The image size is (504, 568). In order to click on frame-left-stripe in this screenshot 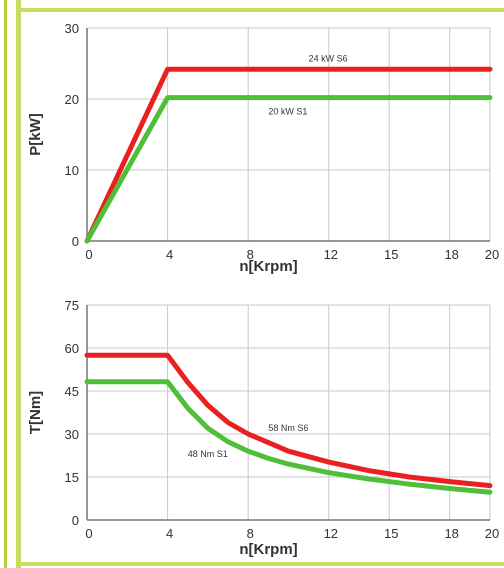, I will do `click(5, 284)`.